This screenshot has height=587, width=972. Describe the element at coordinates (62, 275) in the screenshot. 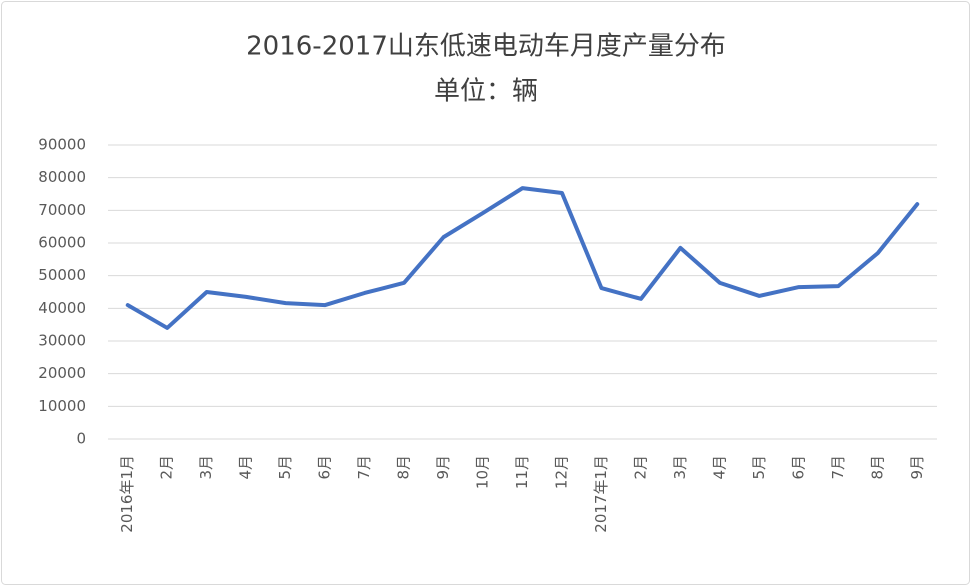

I see `y-tick-label: 50000` at that location.